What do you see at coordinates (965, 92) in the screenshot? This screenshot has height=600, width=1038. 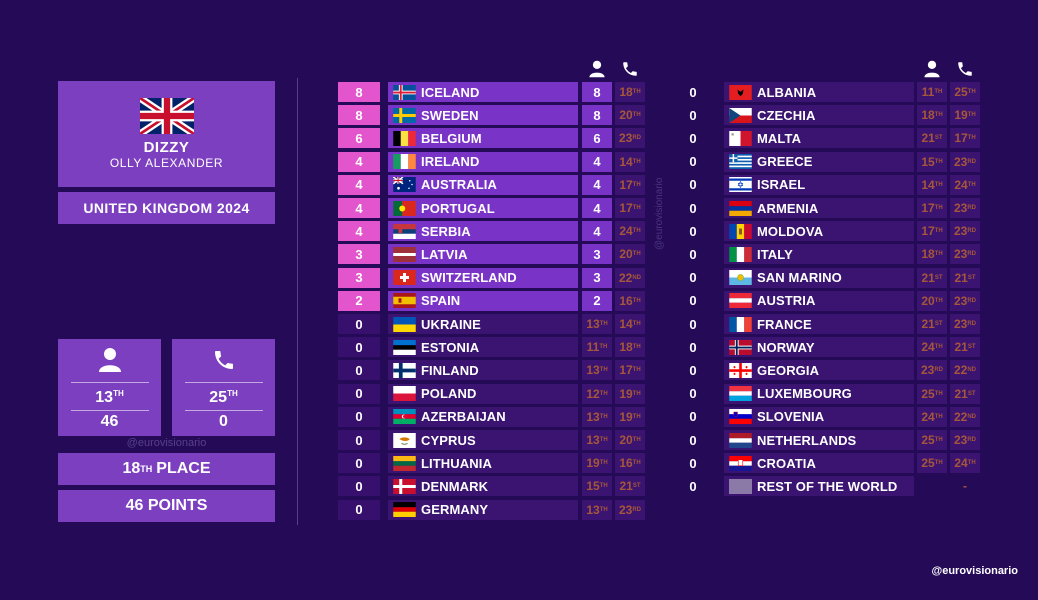 I see `rank-cell: 25 TH` at bounding box center [965, 92].